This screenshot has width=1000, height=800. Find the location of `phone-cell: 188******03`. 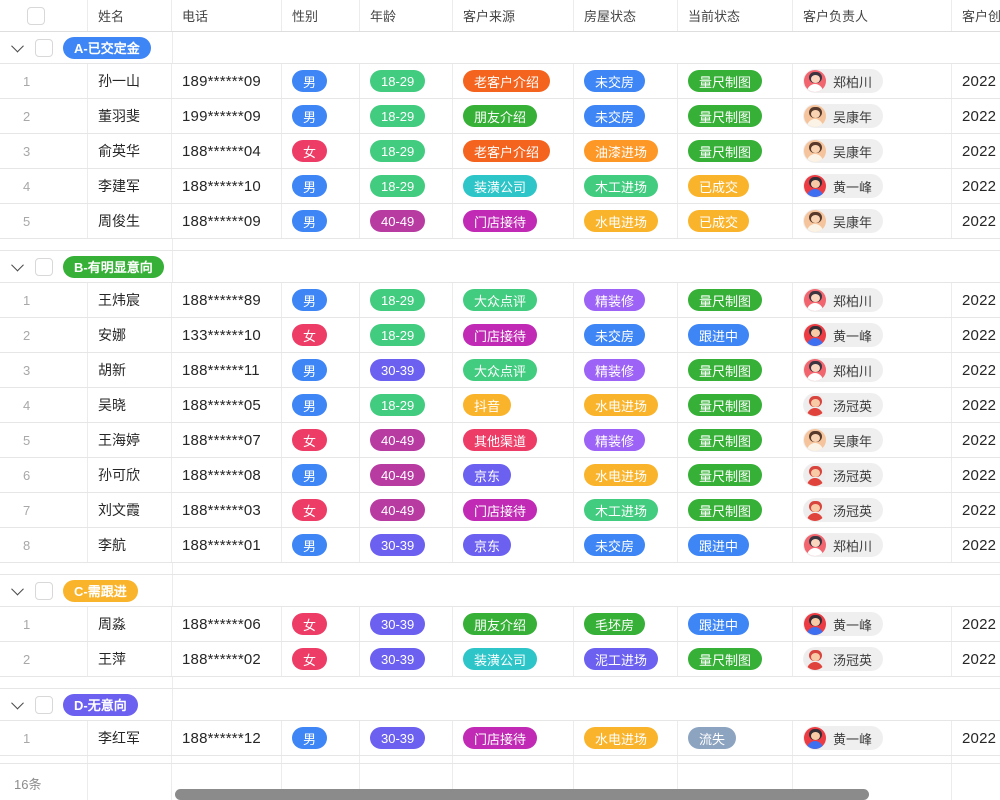

phone-cell: 188******03 is located at coordinates (227, 510).